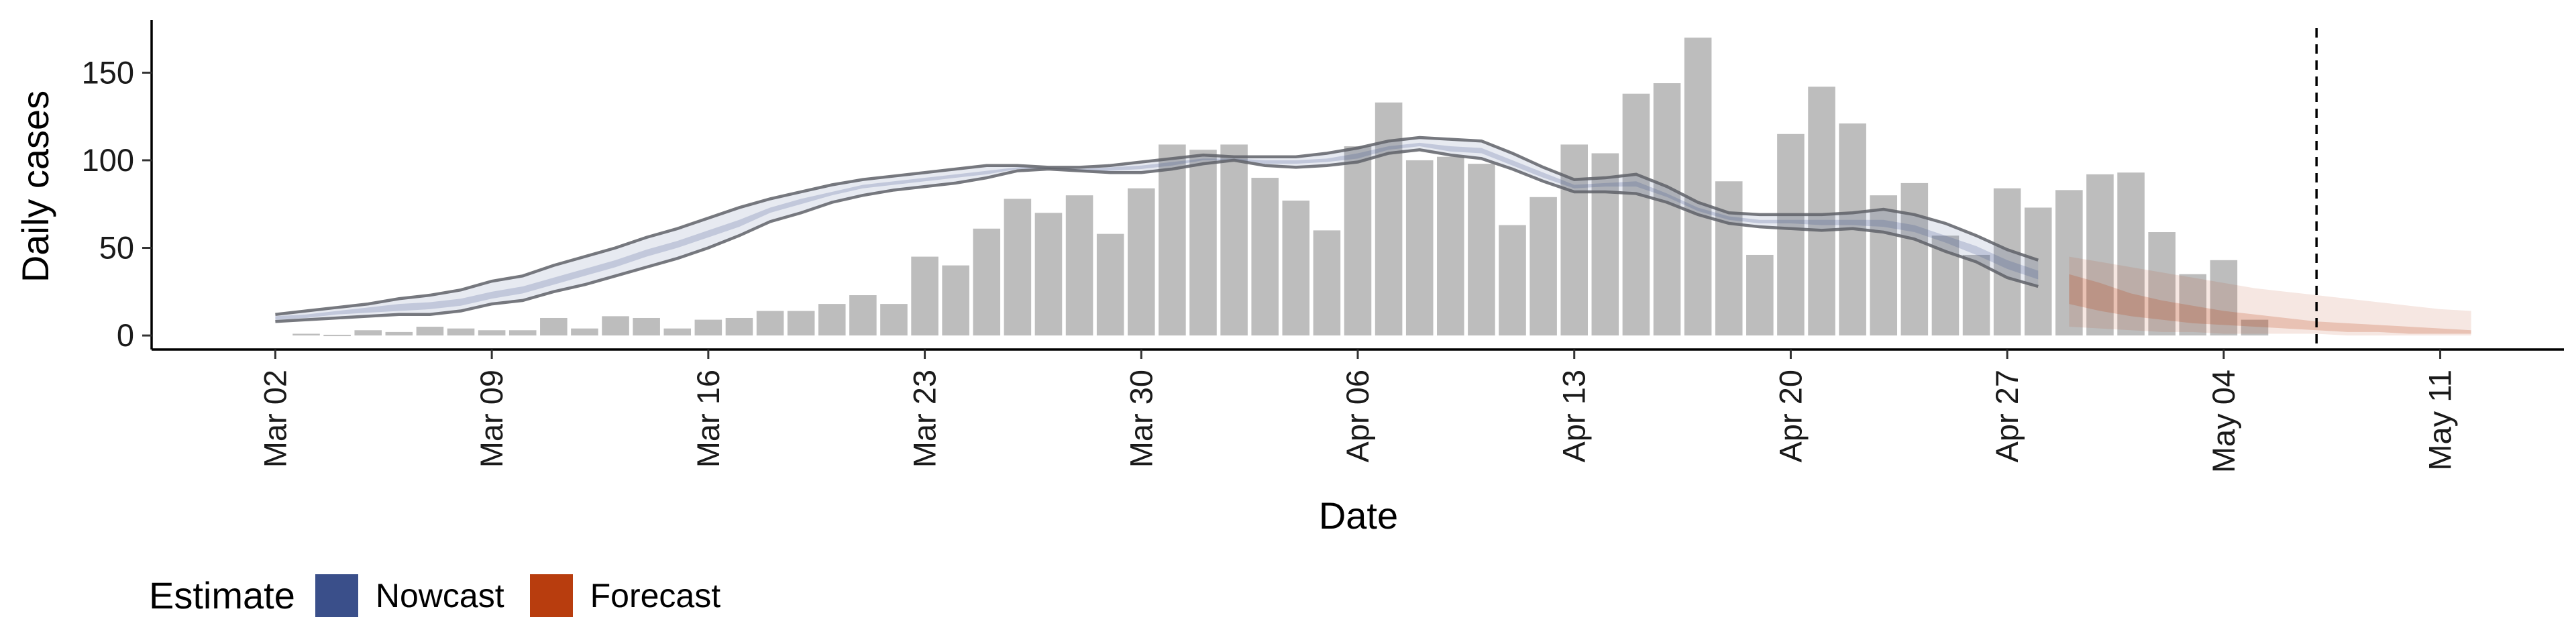  What do you see at coordinates (125, 335) in the screenshot?
I see `y-tick-label: 0` at bounding box center [125, 335].